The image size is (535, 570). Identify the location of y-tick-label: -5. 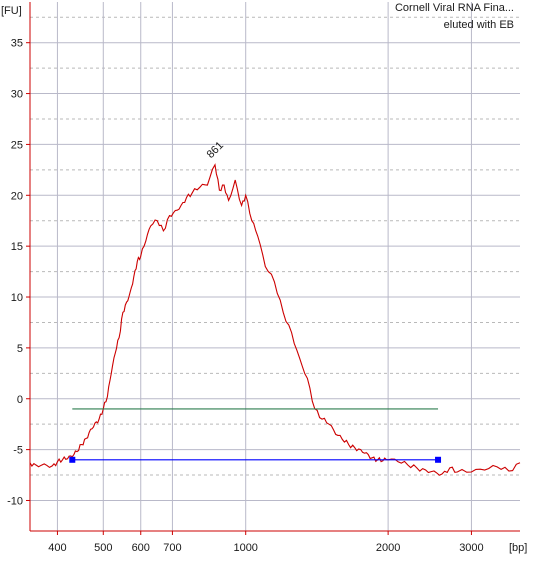
(18, 451).